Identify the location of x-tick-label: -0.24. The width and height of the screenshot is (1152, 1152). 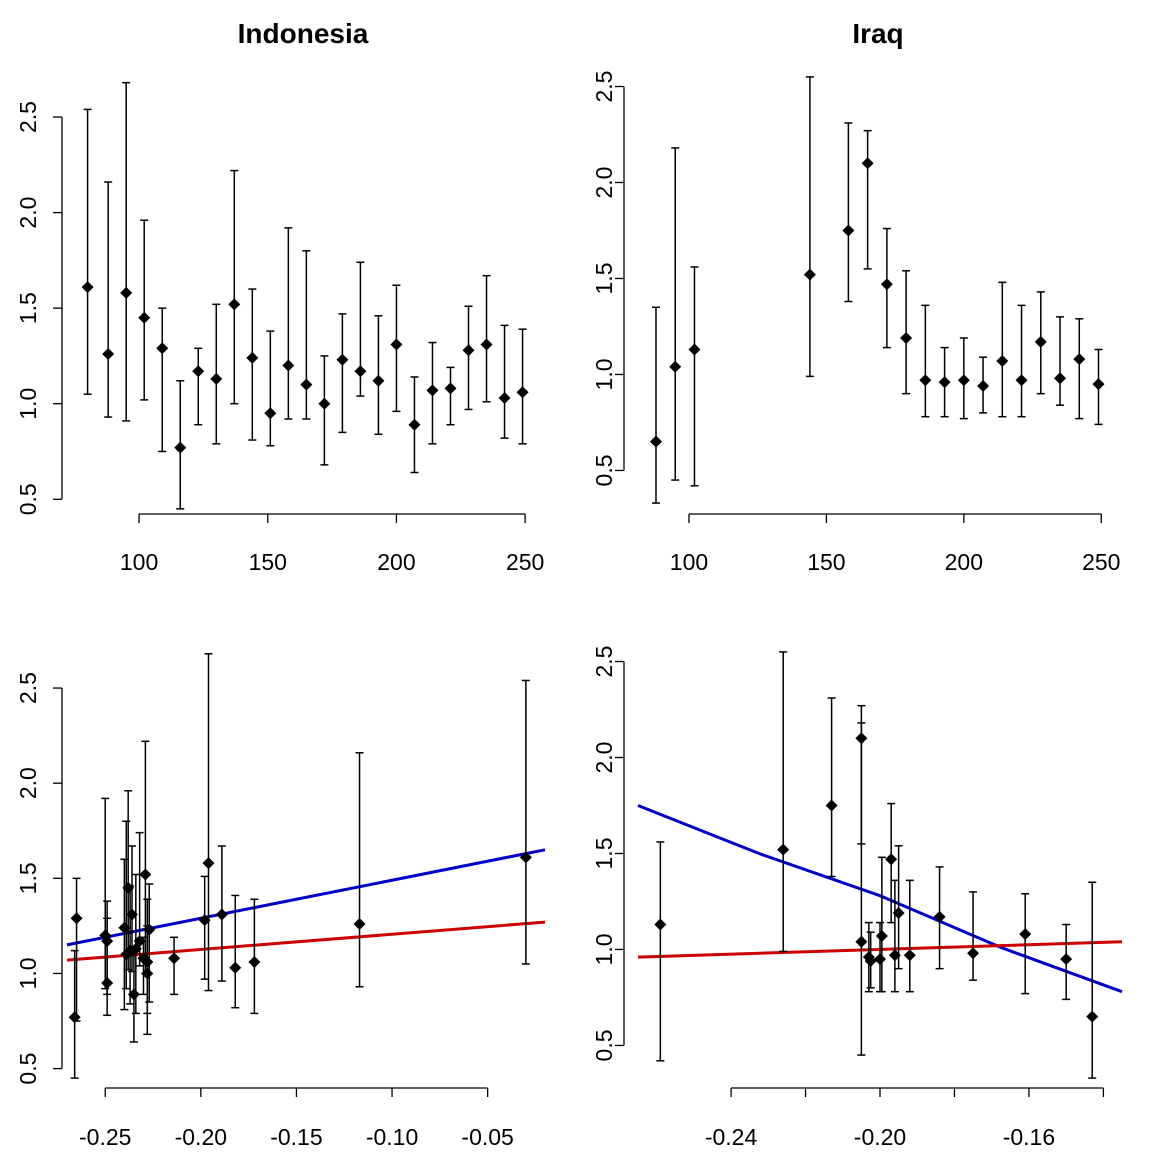
(731, 1137).